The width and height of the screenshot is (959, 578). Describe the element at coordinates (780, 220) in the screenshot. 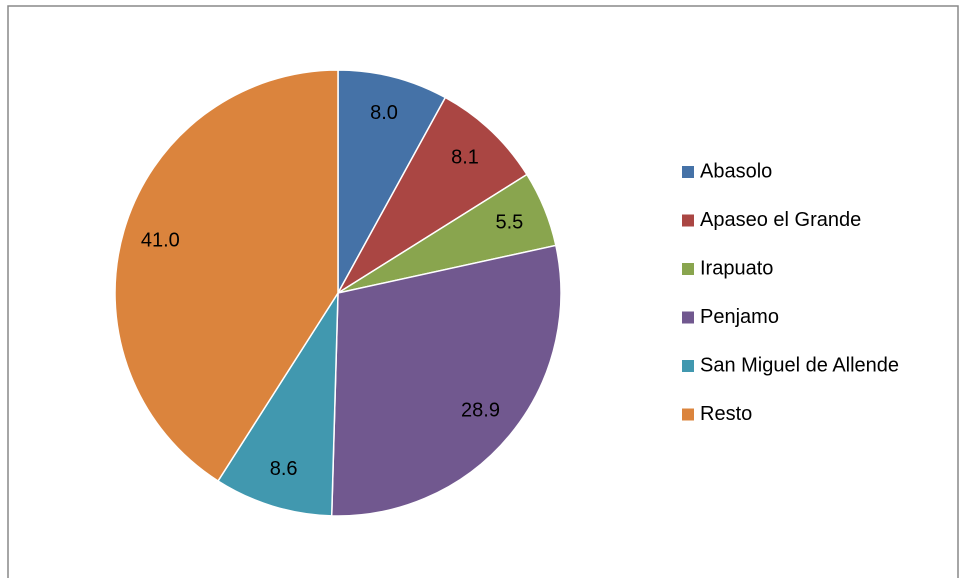

I see `legend-label: Apaseo el Grande` at that location.